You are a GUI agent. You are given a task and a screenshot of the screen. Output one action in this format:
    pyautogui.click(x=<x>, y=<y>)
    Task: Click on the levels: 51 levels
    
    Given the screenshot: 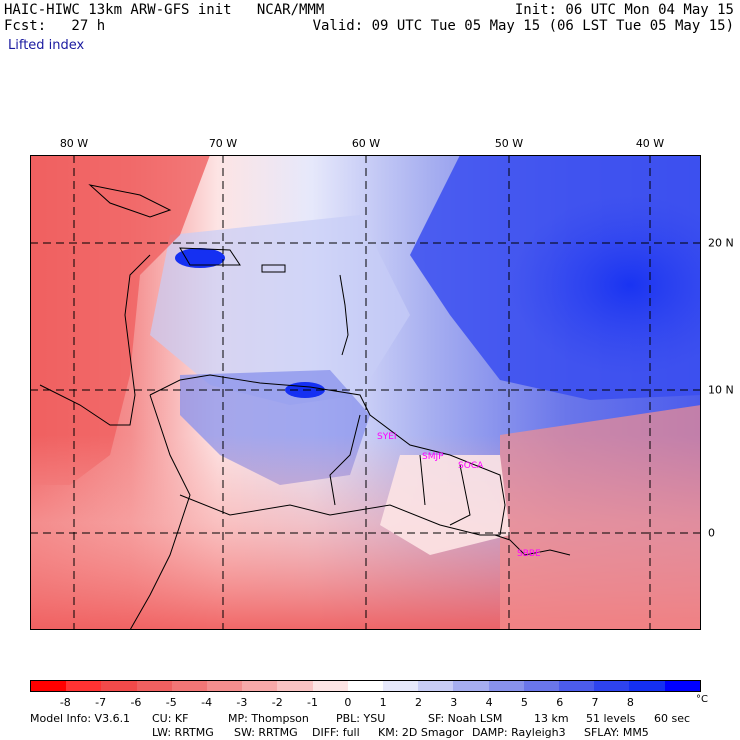 What is the action you would take?
    pyautogui.click(x=611, y=718)
    